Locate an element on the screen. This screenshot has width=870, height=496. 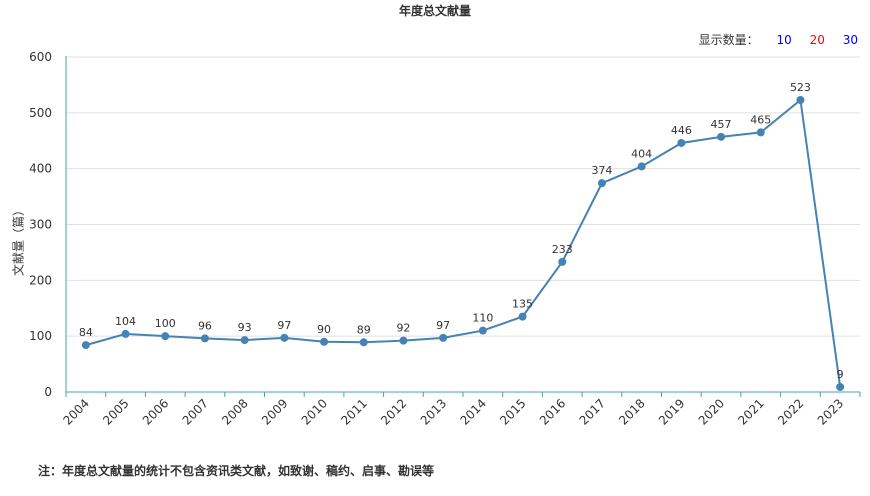
y-tick-label: 100 is located at coordinates (40, 336).